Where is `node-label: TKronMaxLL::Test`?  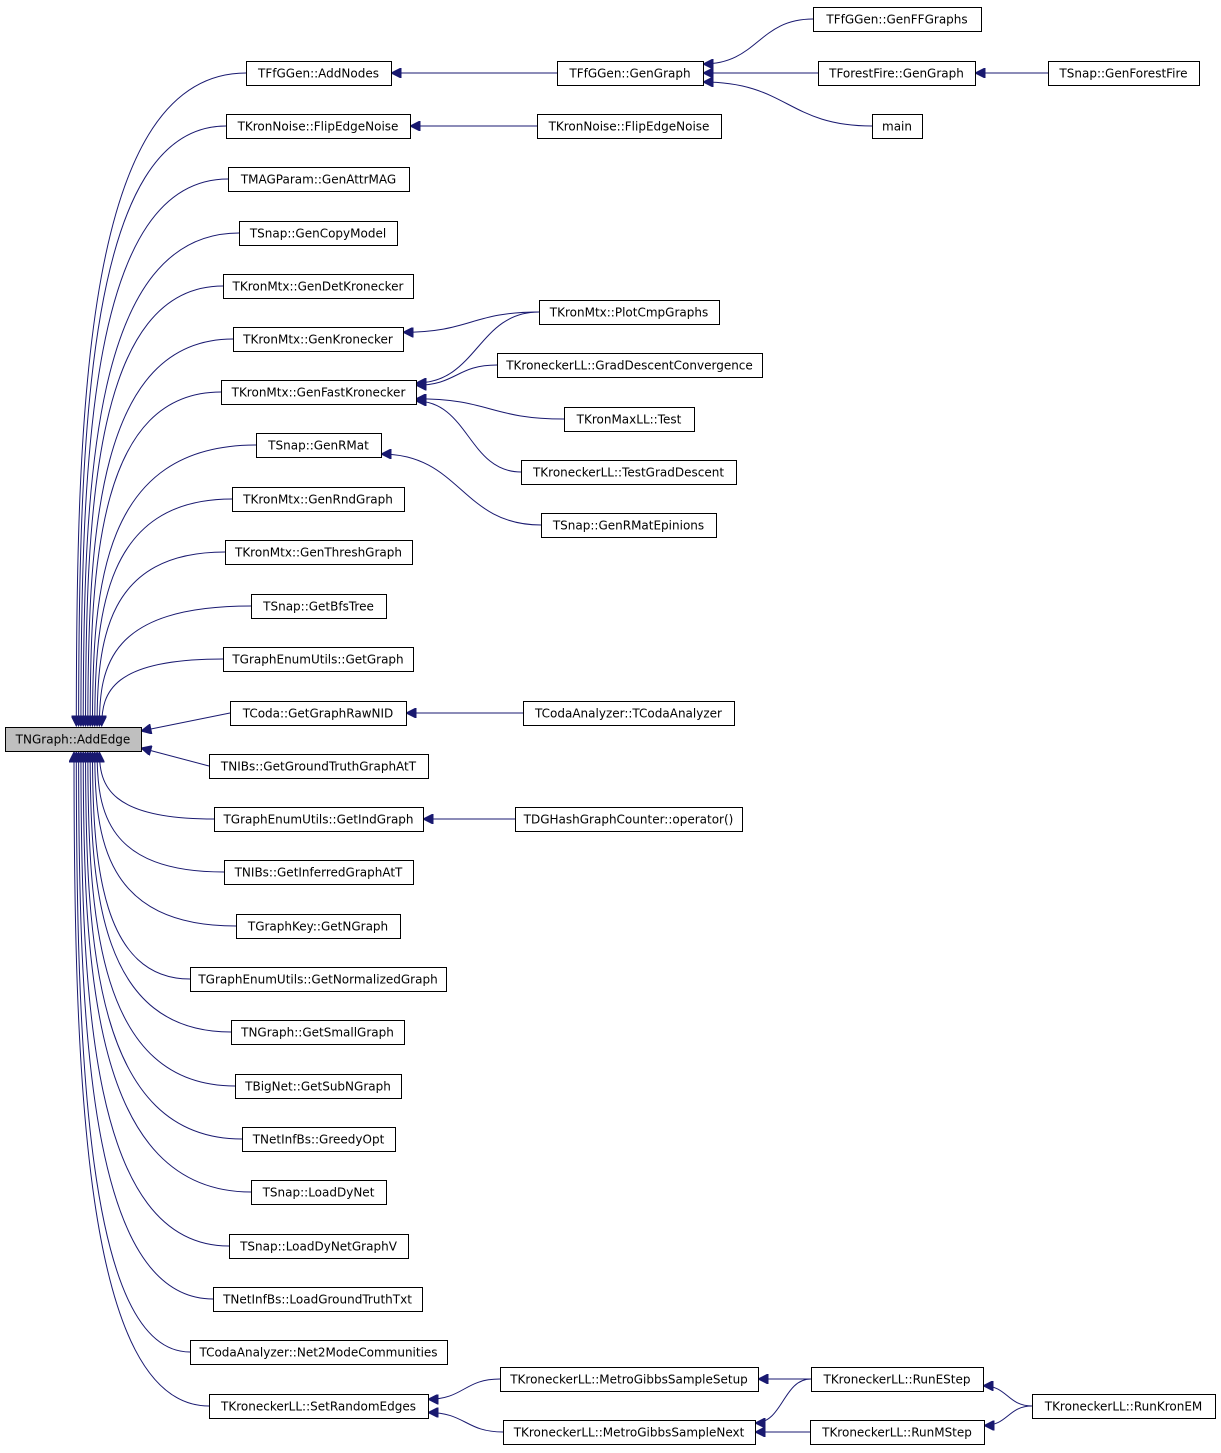 node-label: TKronMaxLL::Test is located at coordinates (629, 420).